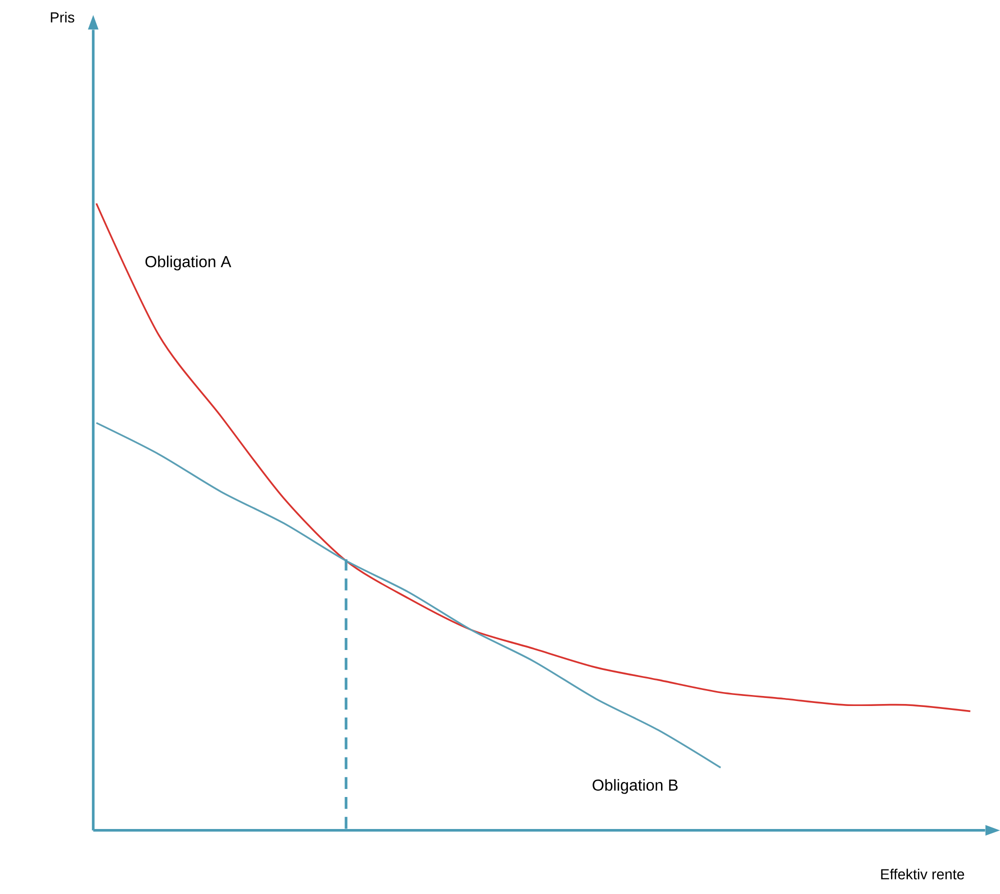 The width and height of the screenshot is (1000, 894). Describe the element at coordinates (635, 786) in the screenshot. I see `text: Obligation B` at that location.